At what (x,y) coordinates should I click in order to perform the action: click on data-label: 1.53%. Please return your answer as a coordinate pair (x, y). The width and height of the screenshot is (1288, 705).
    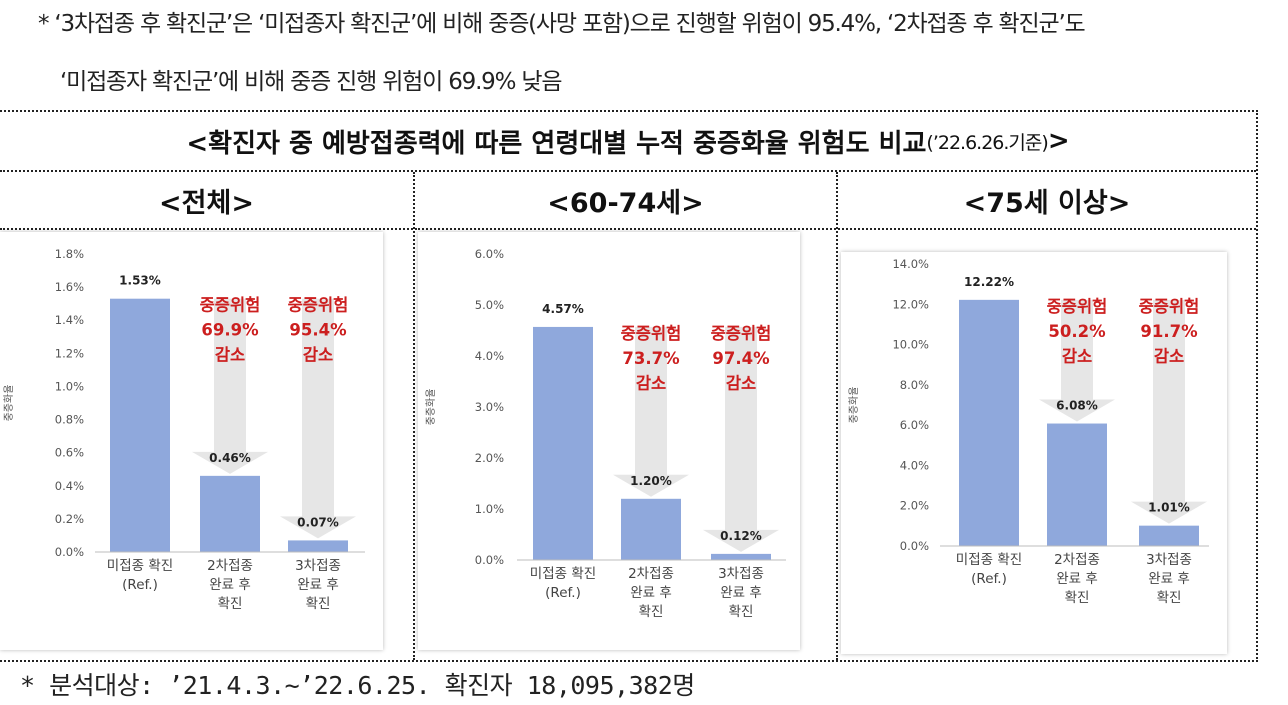
    Looking at the image, I should click on (140, 281).